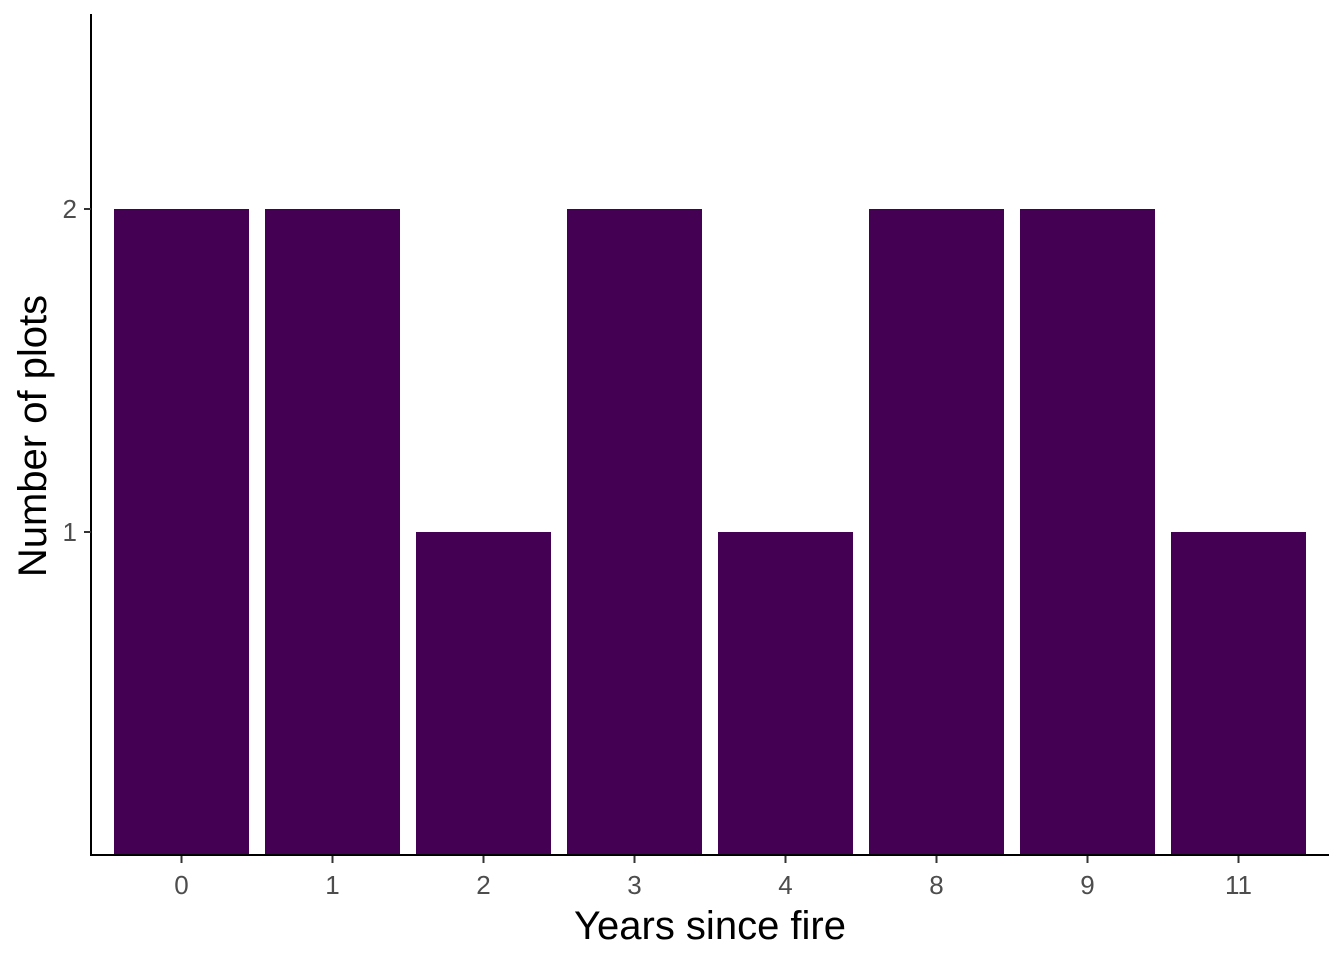 The height and width of the screenshot is (960, 1344). I want to click on y-tick-label-2: 2, so click(70, 209).